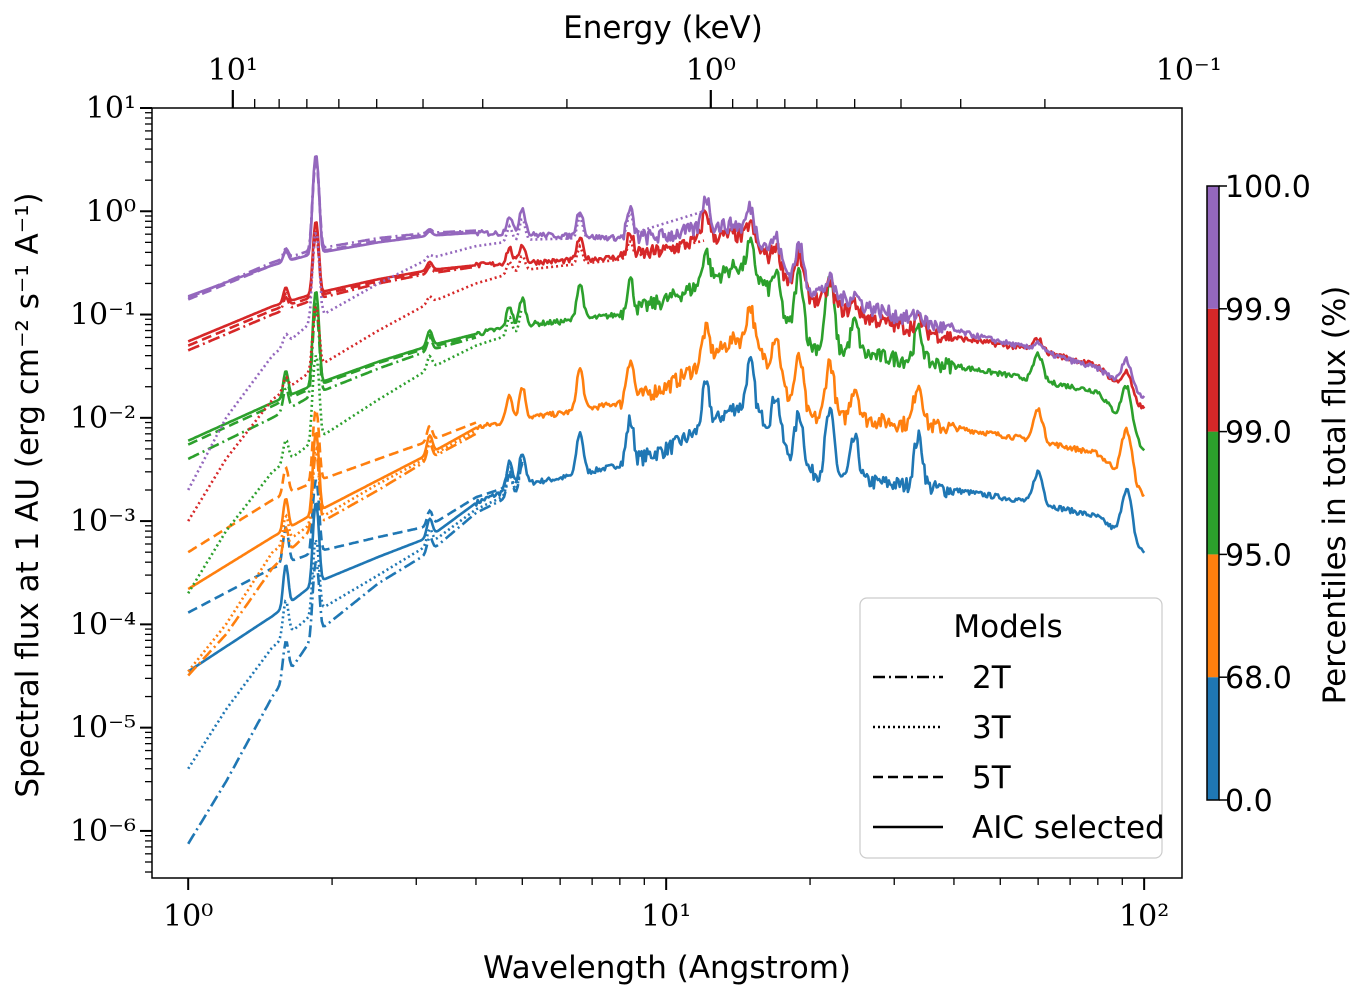 Image resolution: width=1371 pixels, height=995 pixels. What do you see at coordinates (1258, 433) in the screenshot?
I see `colorbar-tick-label: 99.0` at bounding box center [1258, 433].